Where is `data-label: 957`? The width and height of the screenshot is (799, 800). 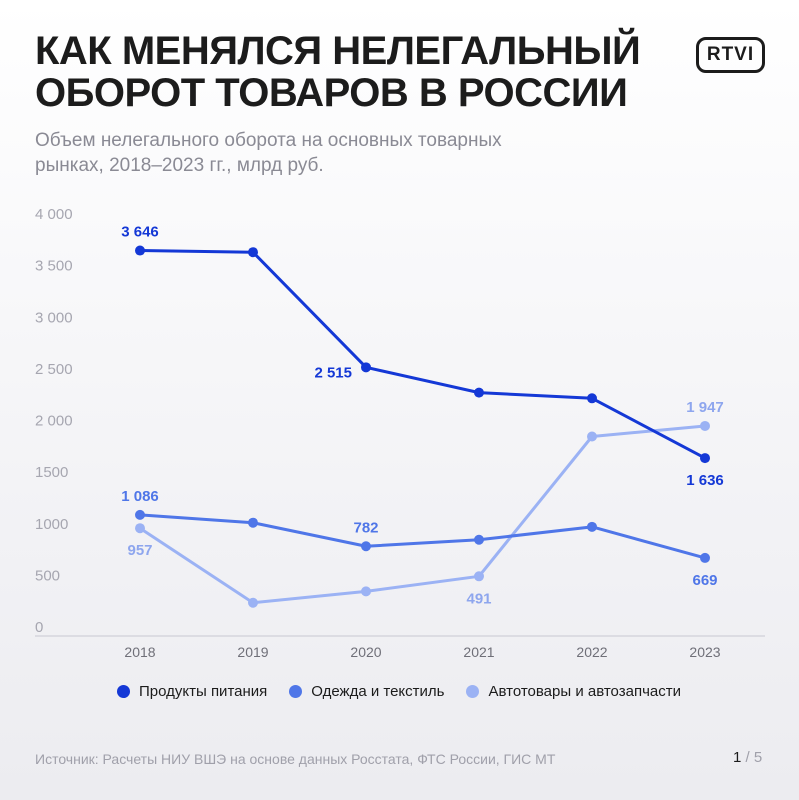 data-label: 957 is located at coordinates (139, 550).